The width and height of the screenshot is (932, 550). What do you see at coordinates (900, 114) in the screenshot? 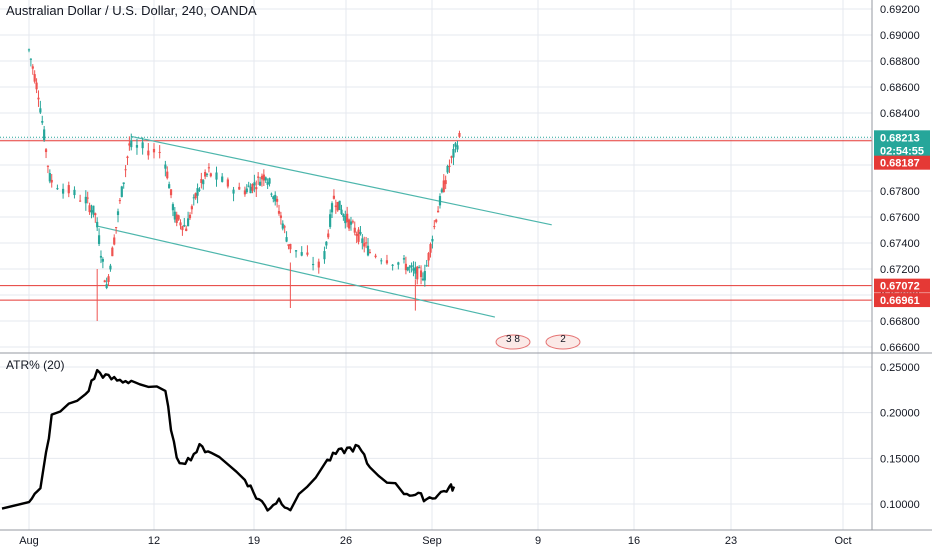
I see `price-tick-label: 0.68400` at bounding box center [900, 114].